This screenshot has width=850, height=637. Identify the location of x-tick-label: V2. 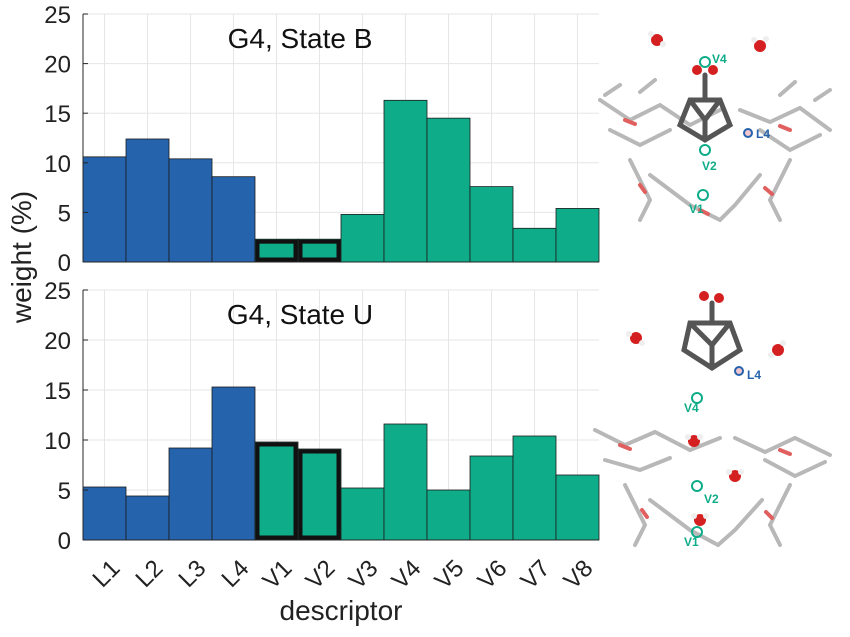
(321, 575).